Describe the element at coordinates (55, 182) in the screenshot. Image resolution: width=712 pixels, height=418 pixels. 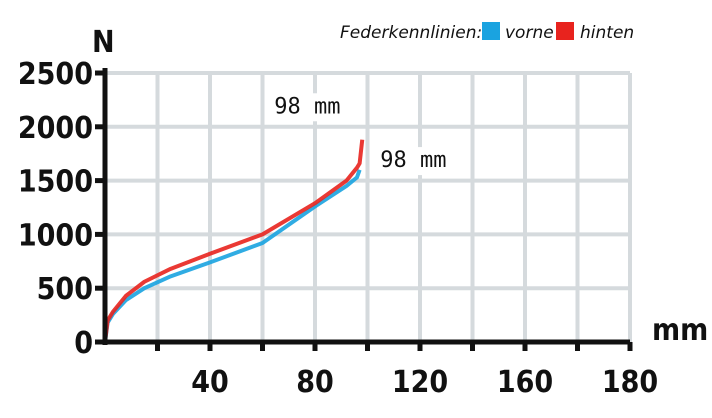
I see `y-tick-label: 1500` at that location.